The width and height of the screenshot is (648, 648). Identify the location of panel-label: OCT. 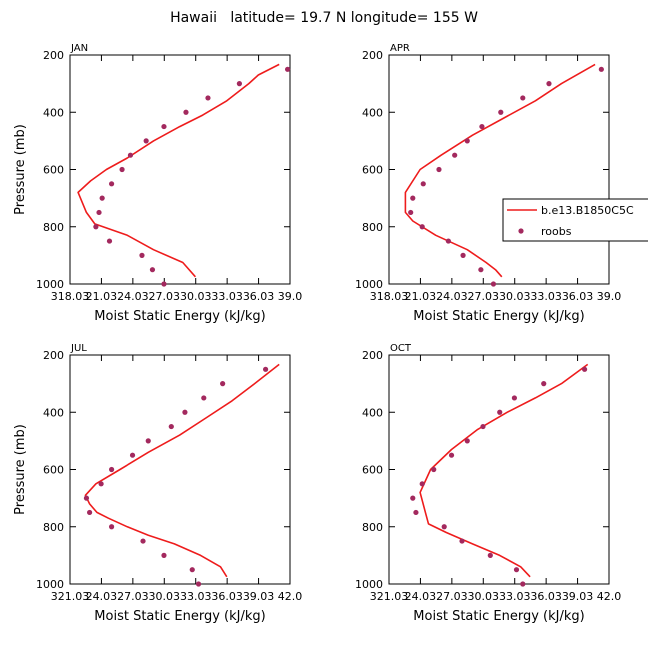
(401, 348).